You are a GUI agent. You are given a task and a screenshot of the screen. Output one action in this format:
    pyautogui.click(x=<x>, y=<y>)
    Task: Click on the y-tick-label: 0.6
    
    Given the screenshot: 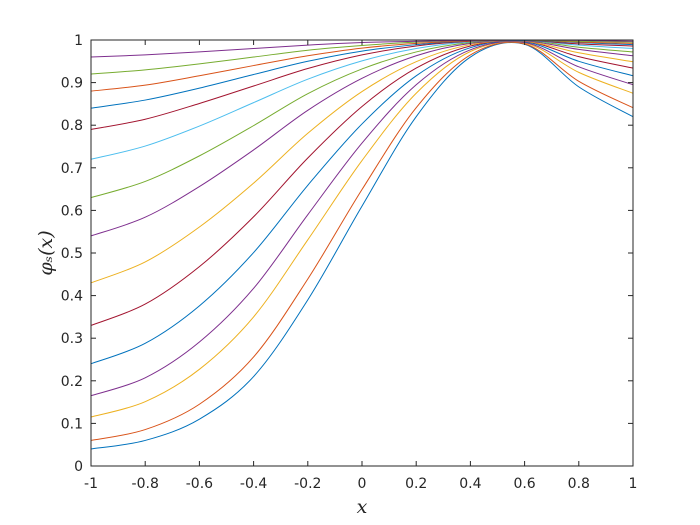 What is the action you would take?
    pyautogui.click(x=72, y=211)
    